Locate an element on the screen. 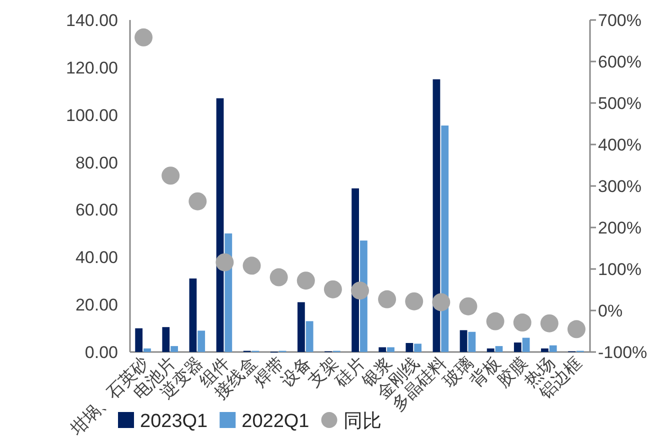  y2-tick-label: -100% is located at coordinates (623, 352).